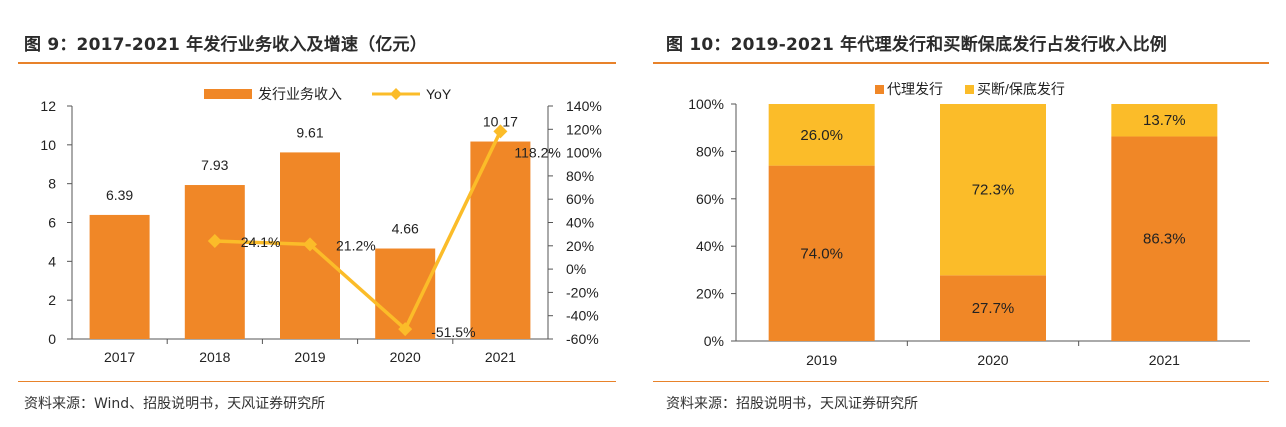 The image size is (1286, 427). What do you see at coordinates (580, 199) in the screenshot?
I see `right-y-tick-label: 60%` at bounding box center [580, 199].